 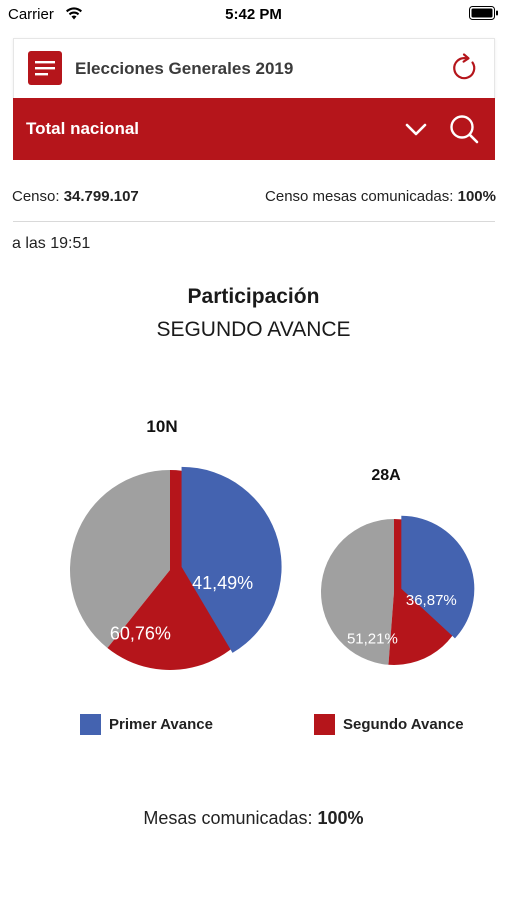 I want to click on census-value: 34.799.107, so click(x=101, y=196).